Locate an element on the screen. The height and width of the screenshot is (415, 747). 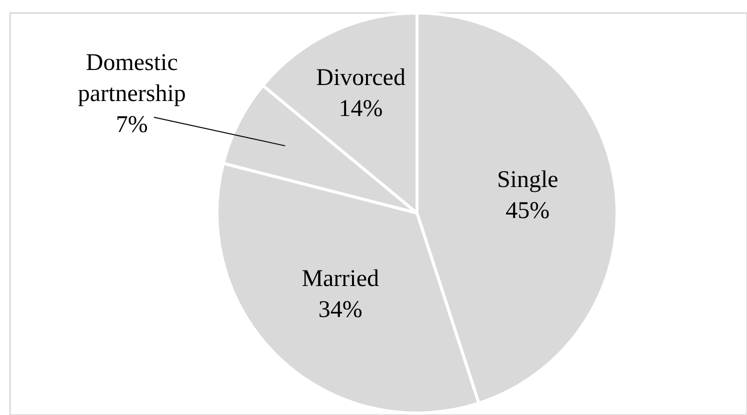
slice-label: Divorced is located at coordinates (361, 78).